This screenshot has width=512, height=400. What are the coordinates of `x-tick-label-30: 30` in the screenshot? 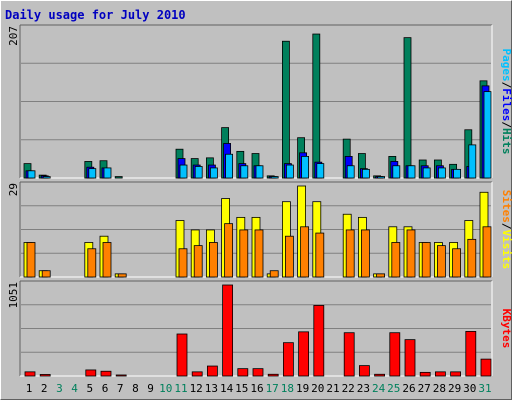 It's located at (469, 388).